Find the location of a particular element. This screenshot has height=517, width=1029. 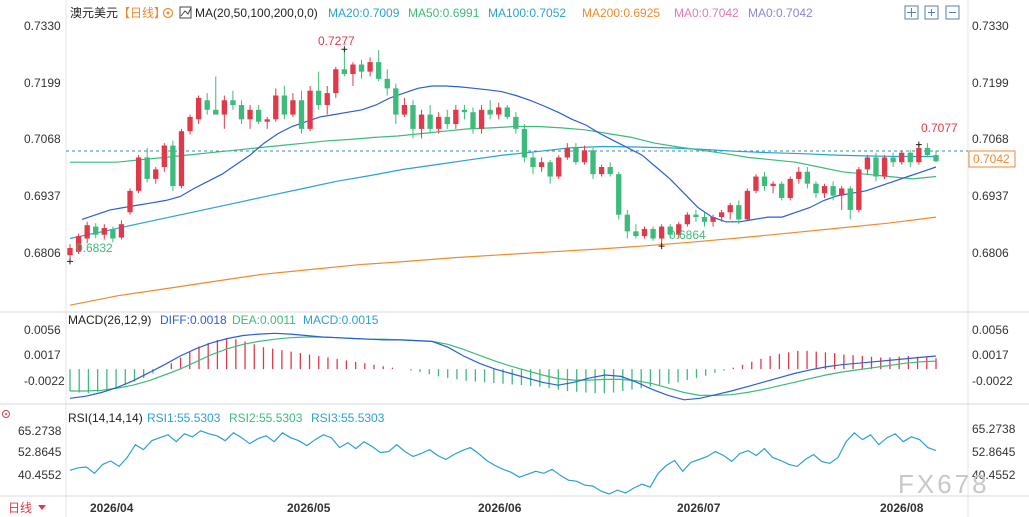

settings-icon is located at coordinates (168, 13).